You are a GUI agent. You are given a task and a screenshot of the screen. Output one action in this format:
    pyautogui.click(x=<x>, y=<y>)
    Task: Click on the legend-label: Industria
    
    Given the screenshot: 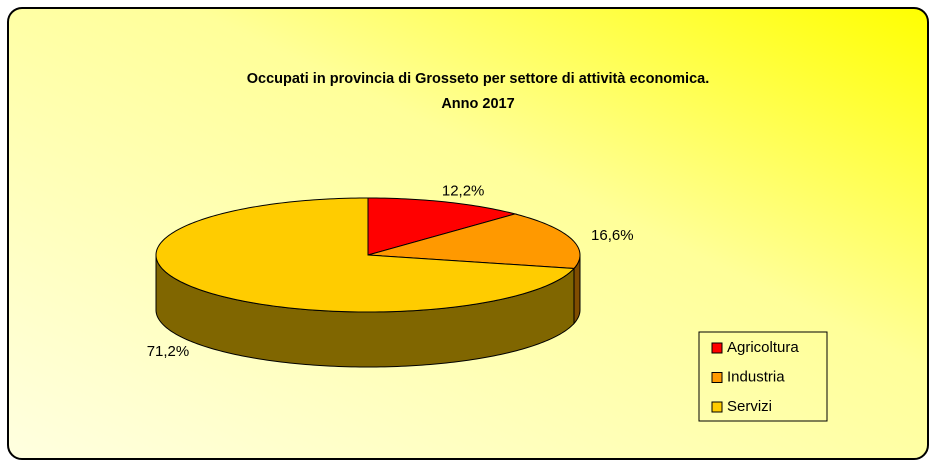 What is the action you would take?
    pyautogui.click(x=756, y=376)
    